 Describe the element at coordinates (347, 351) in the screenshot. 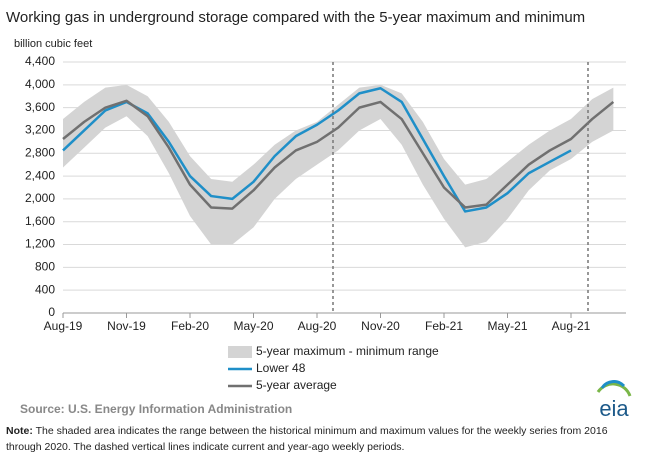

I see `legend-label: 5-year maximum - minimum range` at that location.